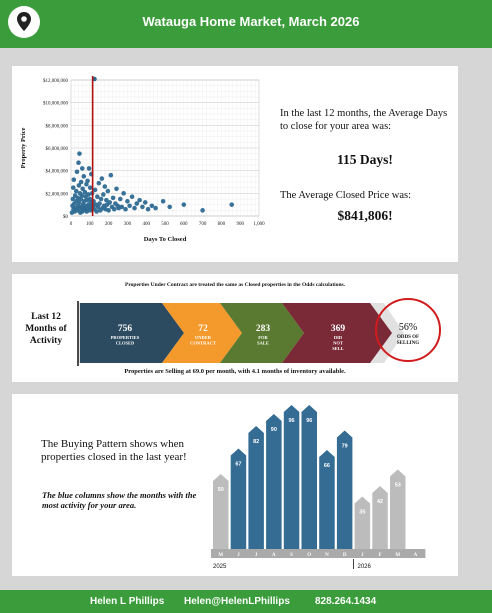  Describe the element at coordinates (345, 555) in the screenshot. I see `month-label: D` at that location.